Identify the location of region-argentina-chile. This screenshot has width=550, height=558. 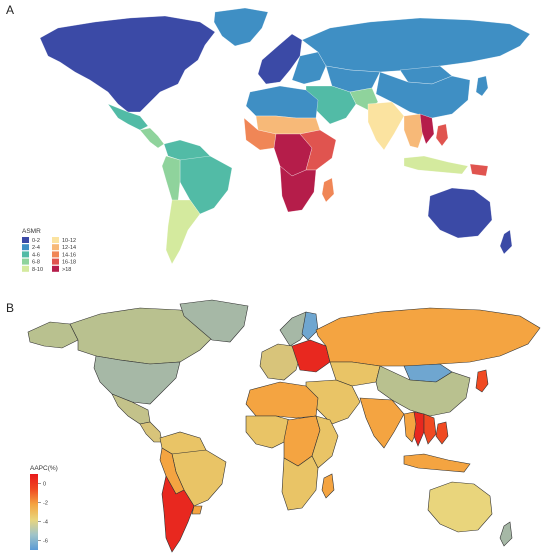
(178, 514).